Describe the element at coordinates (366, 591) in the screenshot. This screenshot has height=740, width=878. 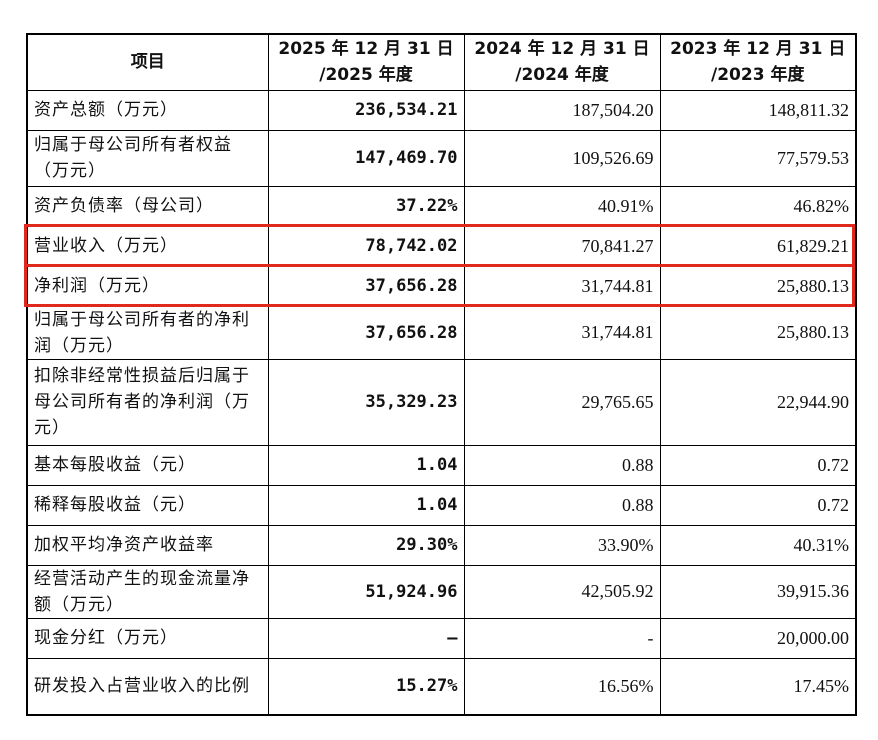
I see `value-2025: 51,924.96` at that location.